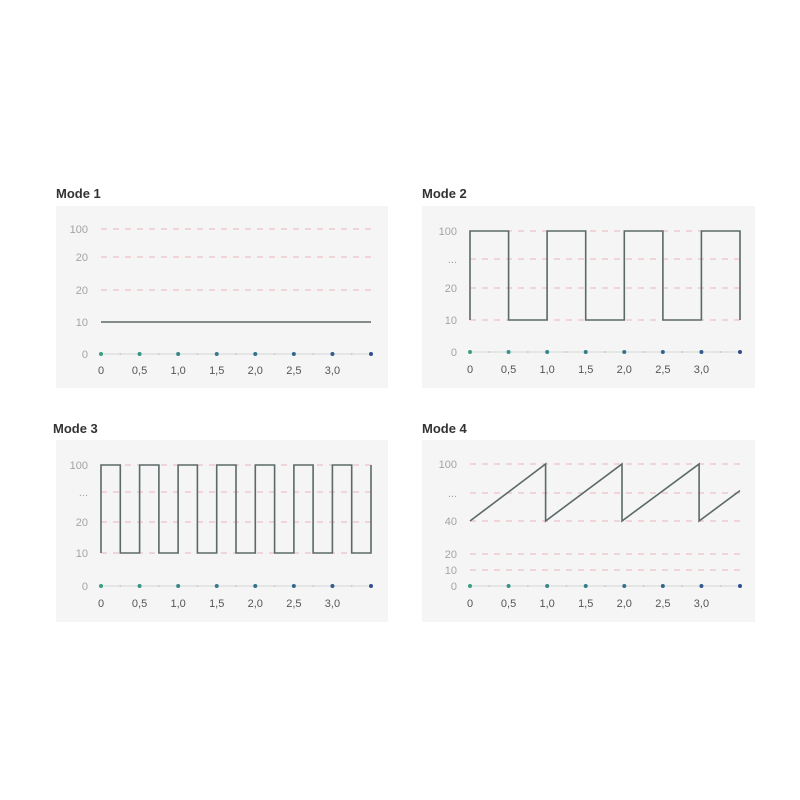  What do you see at coordinates (444, 193) in the screenshot?
I see `chart-title: Mode 2` at bounding box center [444, 193].